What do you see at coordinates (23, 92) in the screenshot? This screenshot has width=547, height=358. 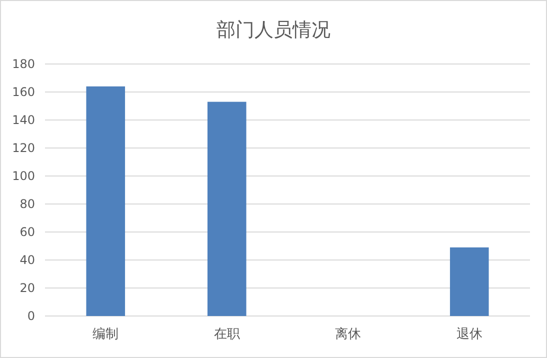 I see `y-tick-label: 160` at bounding box center [23, 92].